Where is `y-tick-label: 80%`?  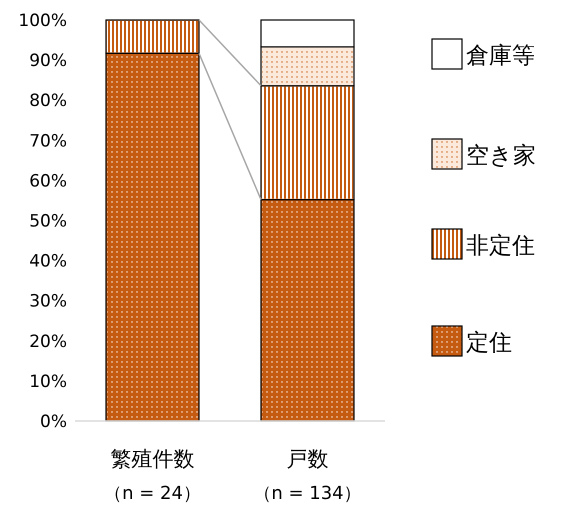 y-tick-label: 80% is located at coordinates (48, 101).